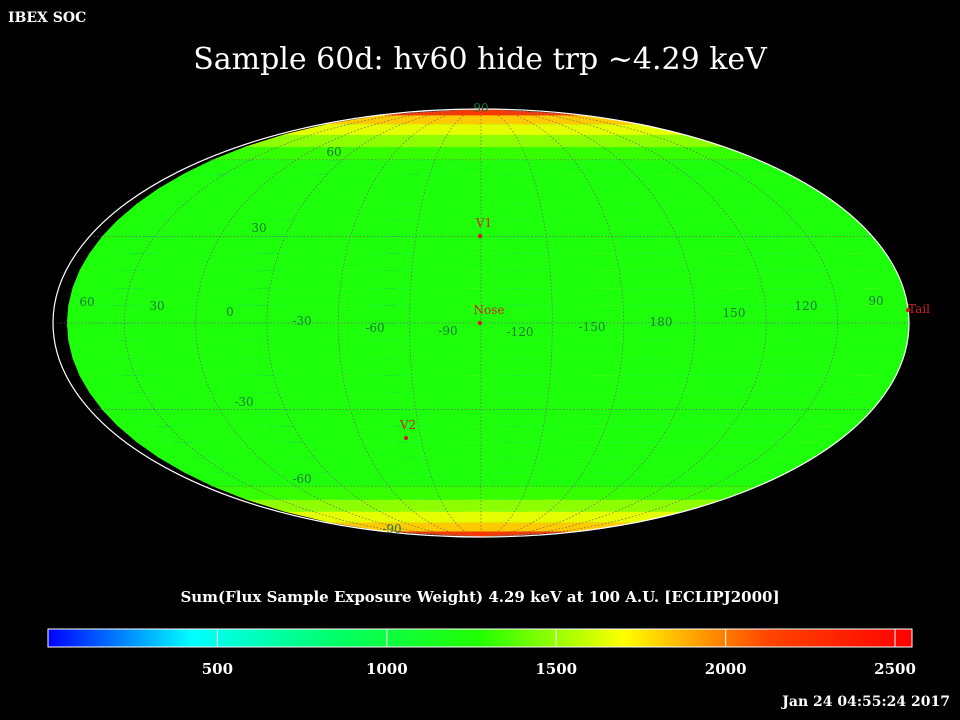 Image resolution: width=960 pixels, height=720 pixels. What do you see at coordinates (391, 529) in the screenshot?
I see `latitude-label: -90` at bounding box center [391, 529].